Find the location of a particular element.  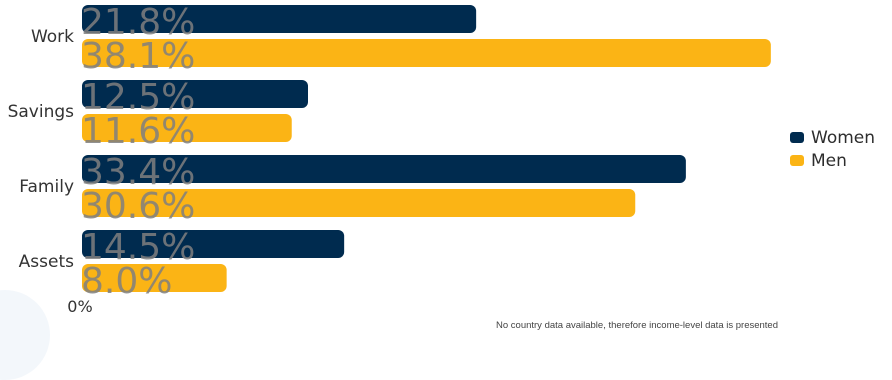

bar-work-women is located at coordinates (279, 19).